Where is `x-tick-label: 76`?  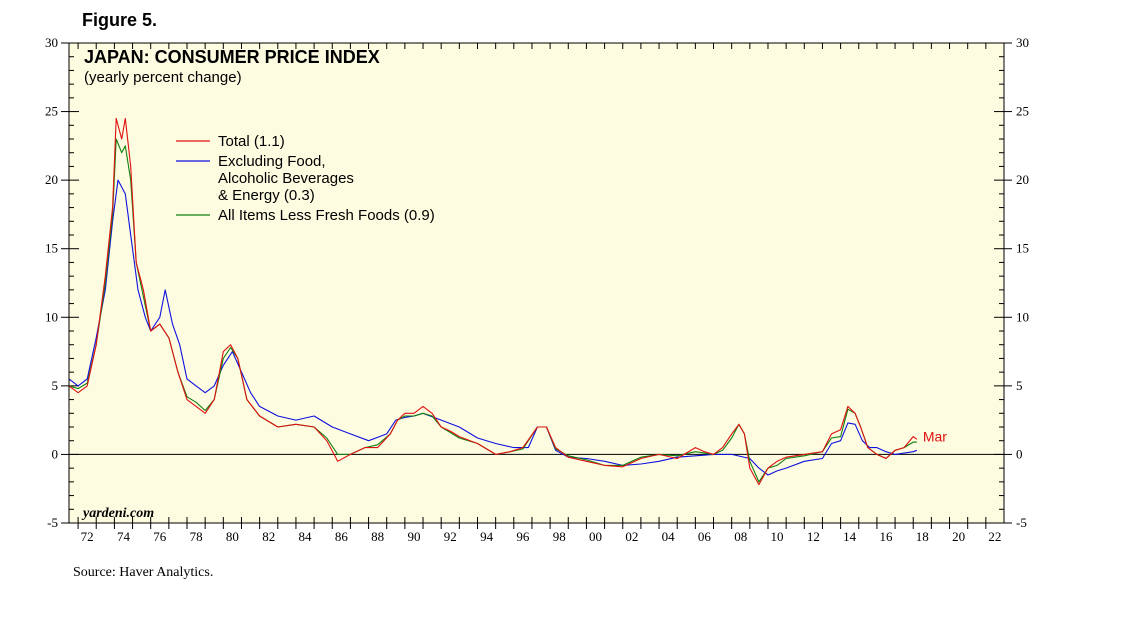 x-tick-label: 76 is located at coordinates (160, 536).